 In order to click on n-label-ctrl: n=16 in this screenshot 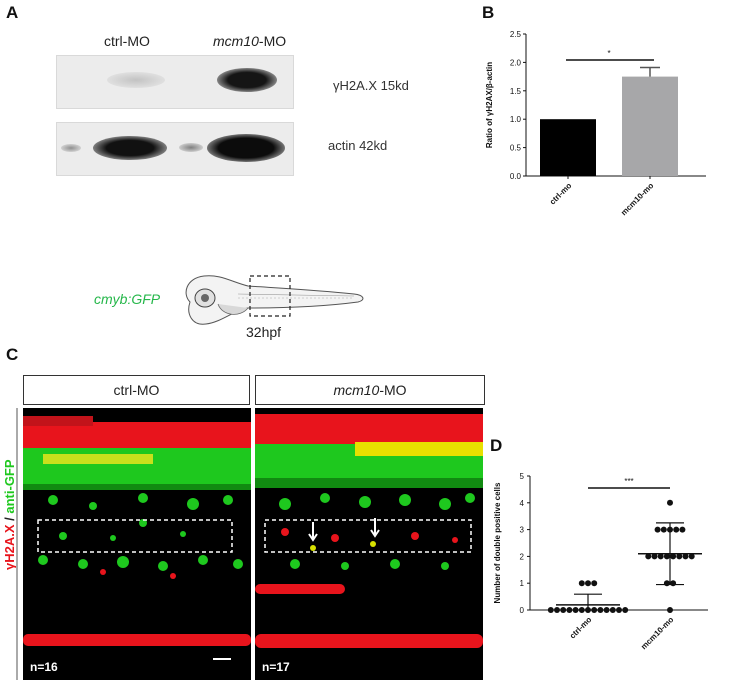, I will do `click(44, 667)`.